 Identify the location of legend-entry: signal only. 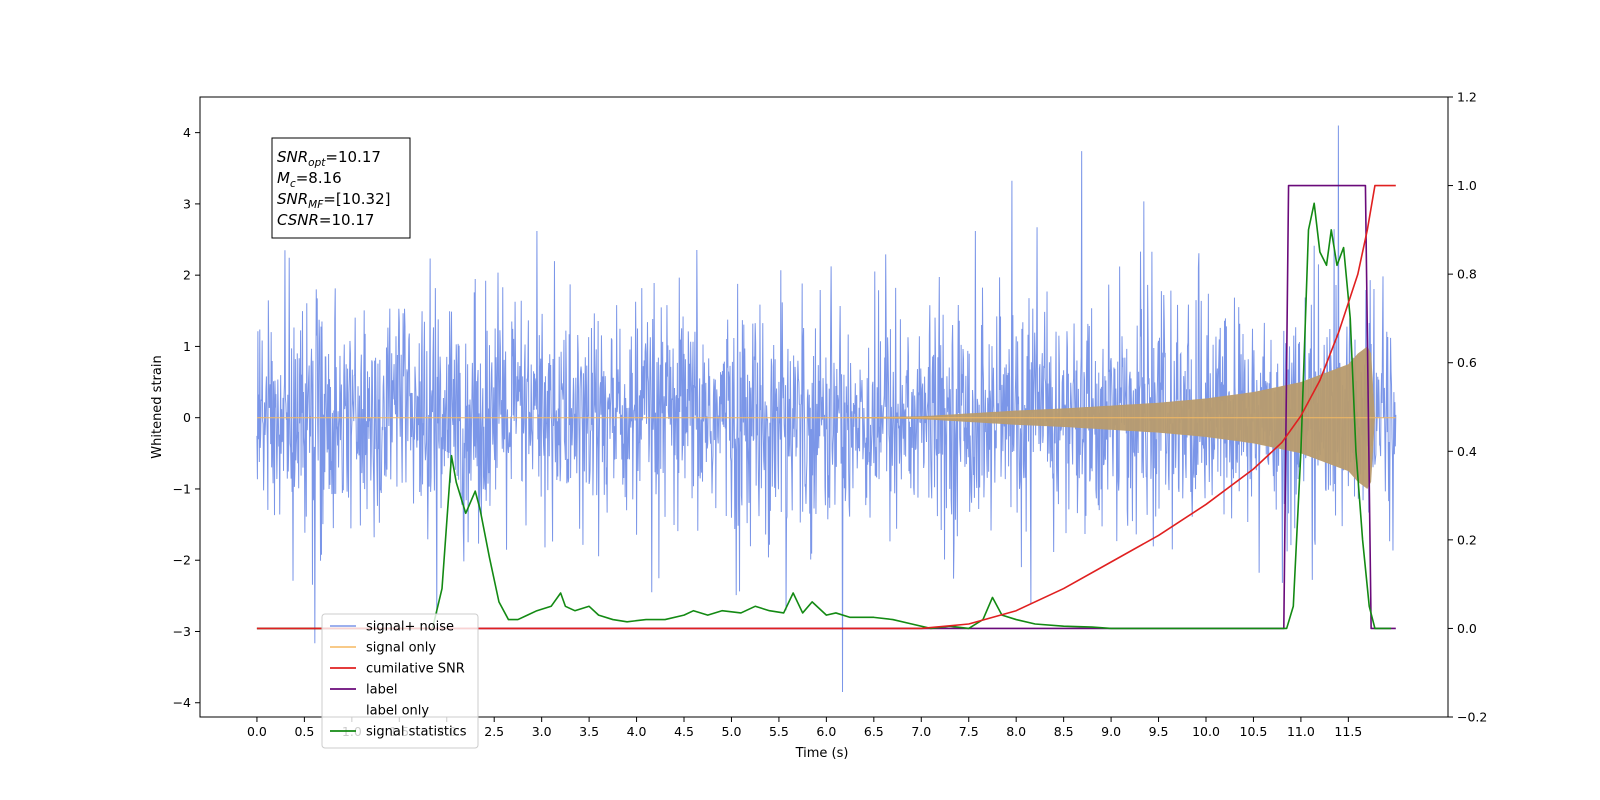
(401, 648).